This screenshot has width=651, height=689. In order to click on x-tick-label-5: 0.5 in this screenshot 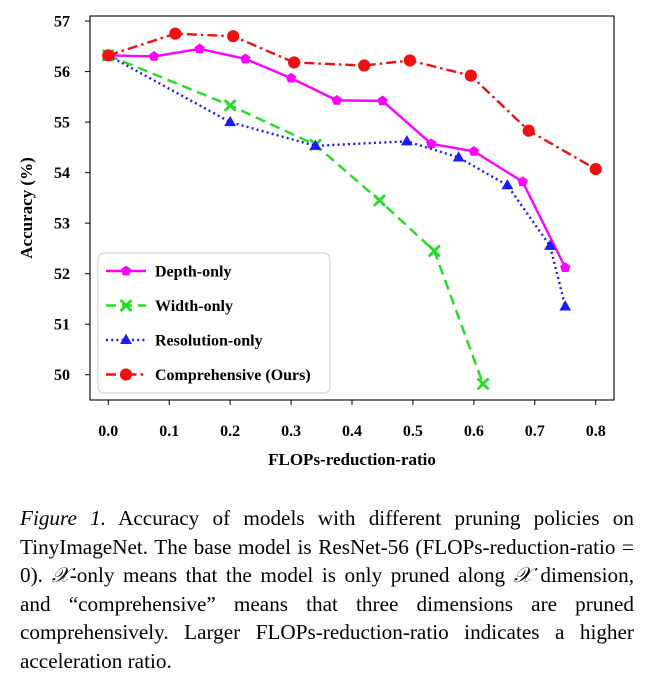, I will do `click(413, 431)`.